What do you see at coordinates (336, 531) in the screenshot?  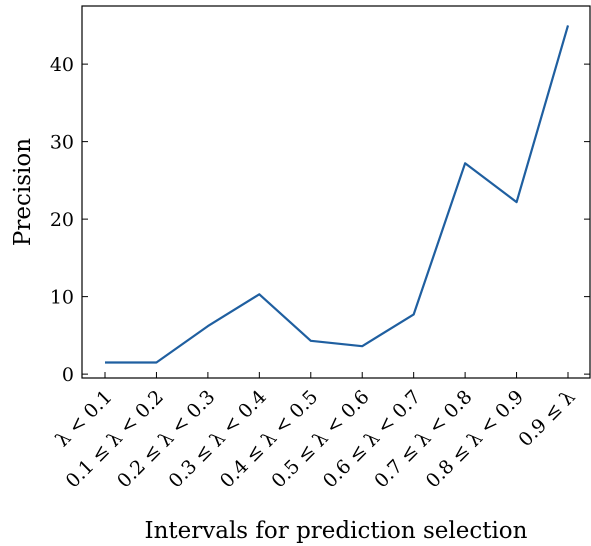 I see `x-axis-label: Intervals for prediction selection` at bounding box center [336, 531].